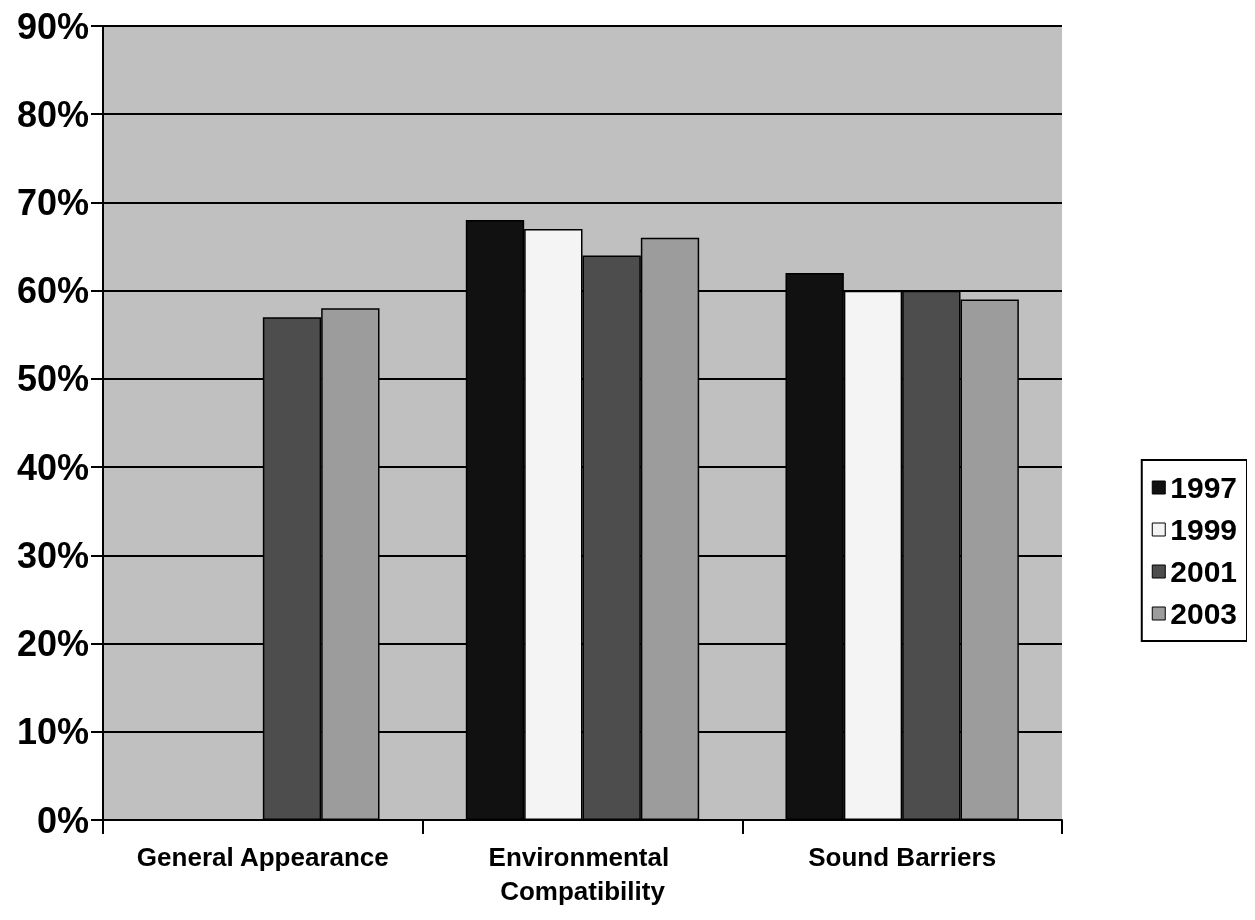 Image resolution: width=1255 pixels, height=920 pixels. Describe the element at coordinates (902, 857) in the screenshot. I see `x-tick-label: Sound Barriers` at that location.